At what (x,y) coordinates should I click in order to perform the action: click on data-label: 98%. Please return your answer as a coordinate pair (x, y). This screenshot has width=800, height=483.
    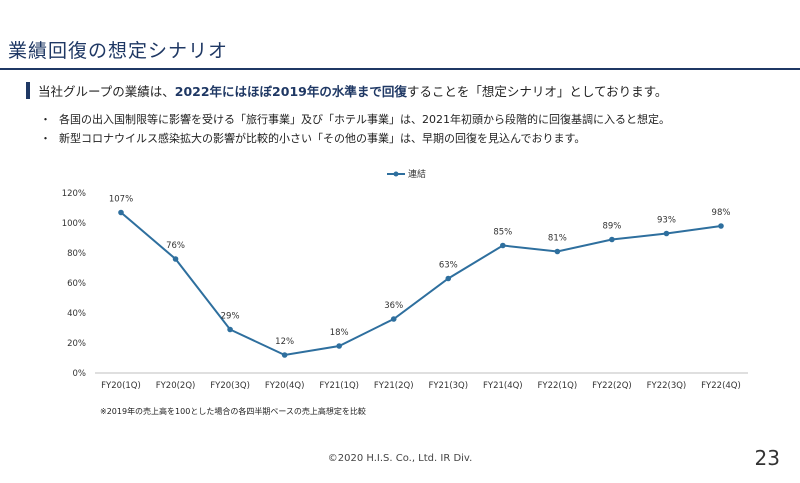
    Looking at the image, I should click on (721, 213).